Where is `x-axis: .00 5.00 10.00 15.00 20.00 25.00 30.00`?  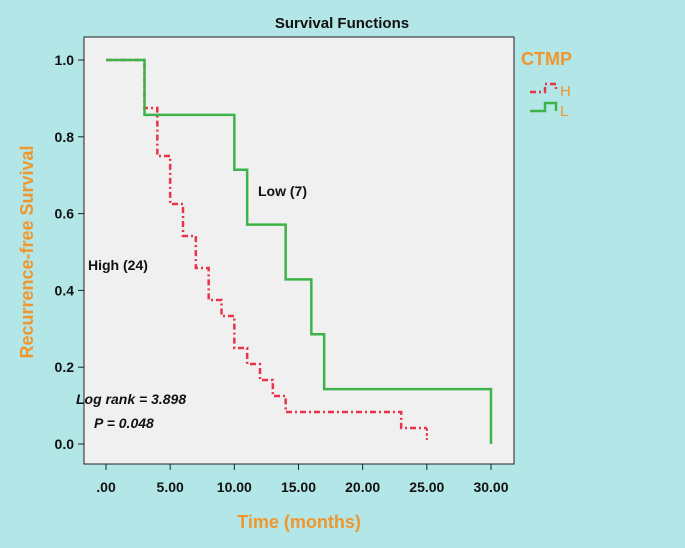
x-axis: .00 5.00 10.00 15.00 20.00 25.00 30.00 is located at coordinates (302, 479).